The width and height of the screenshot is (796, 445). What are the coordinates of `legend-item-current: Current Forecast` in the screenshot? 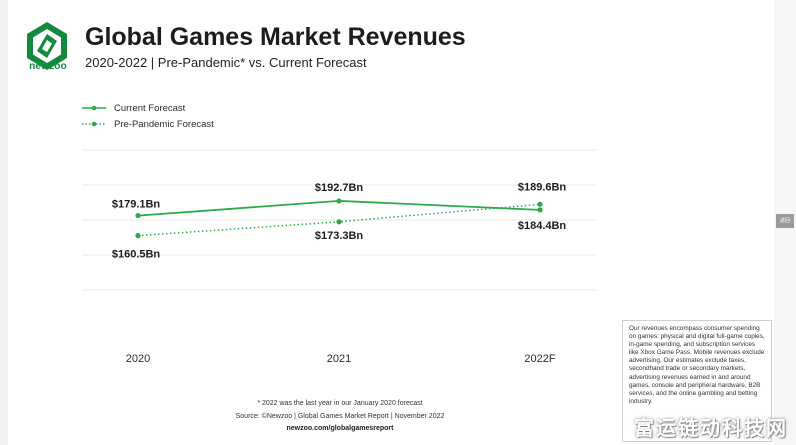 It's located at (148, 108).